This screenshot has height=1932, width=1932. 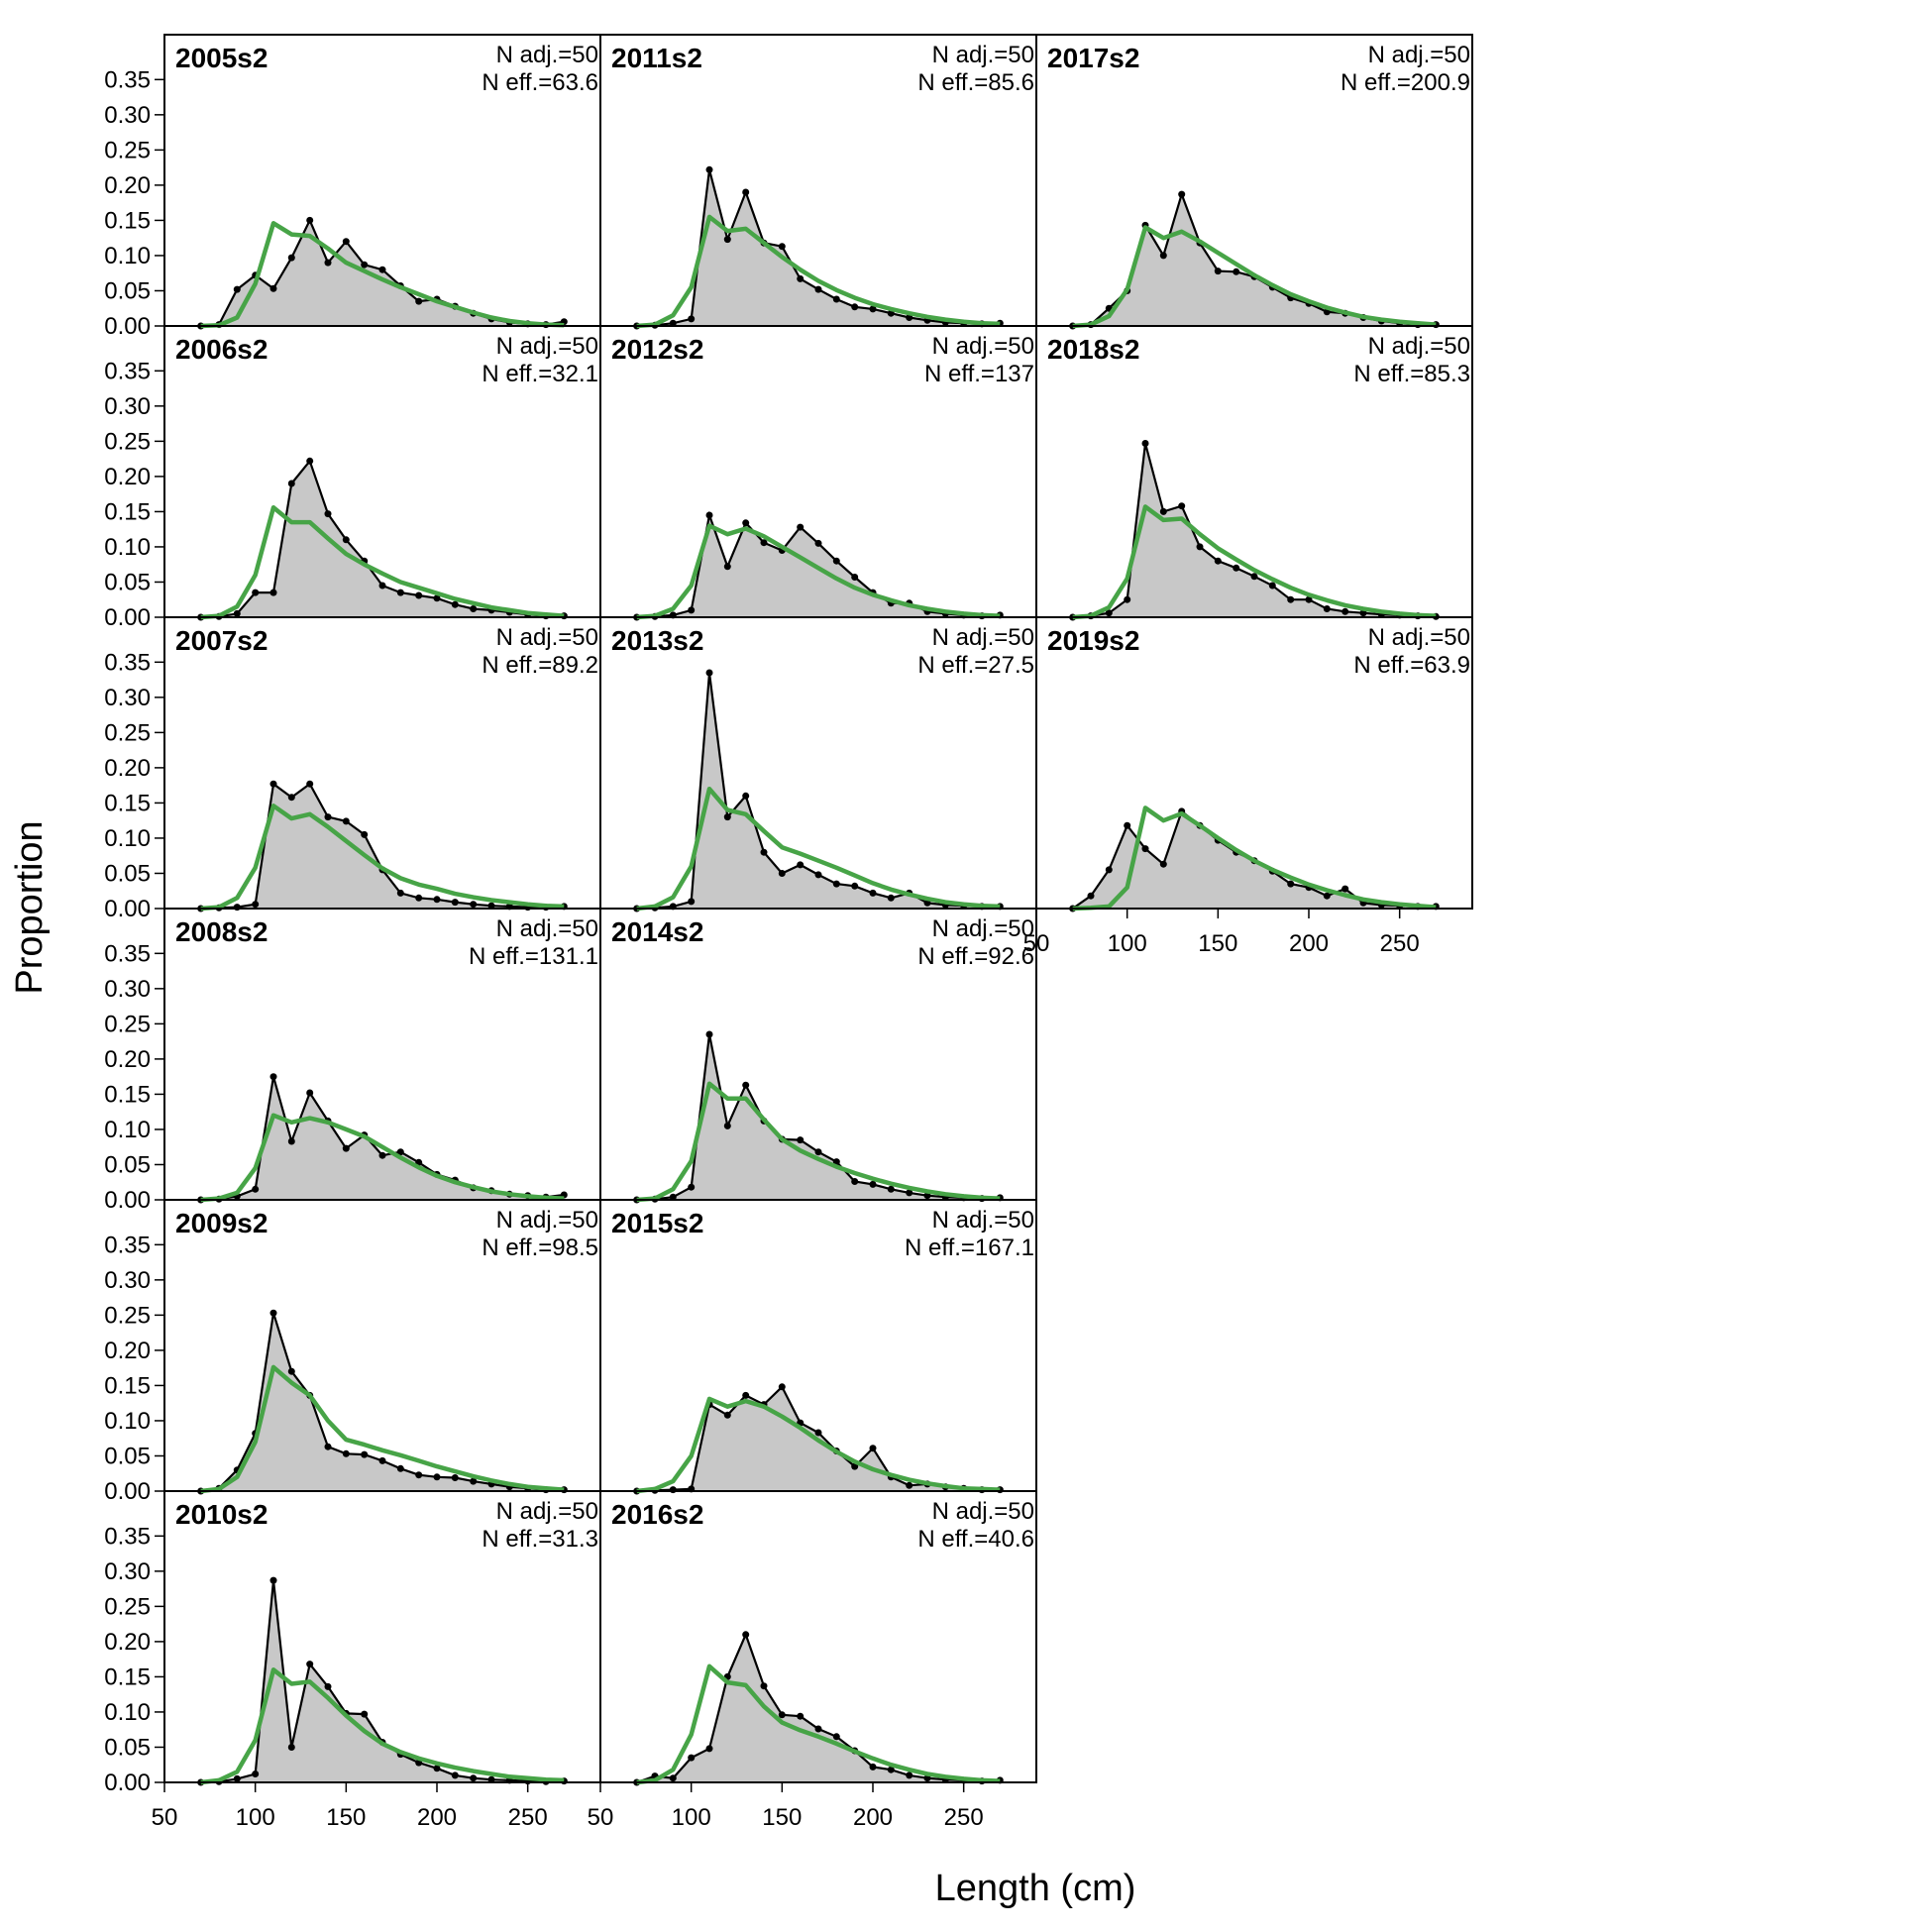 What do you see at coordinates (540, 82) in the screenshot?
I see `n-eff-label: N eff.=63.6` at bounding box center [540, 82].